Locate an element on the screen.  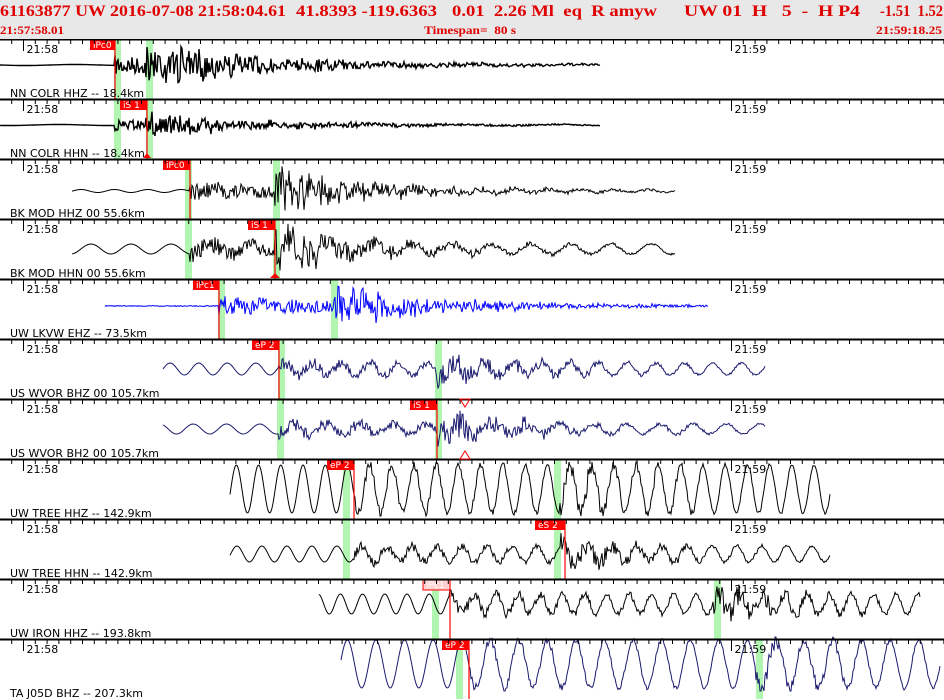
station-label: BK MOD HHZ 00 55.6km is located at coordinates (77, 213).